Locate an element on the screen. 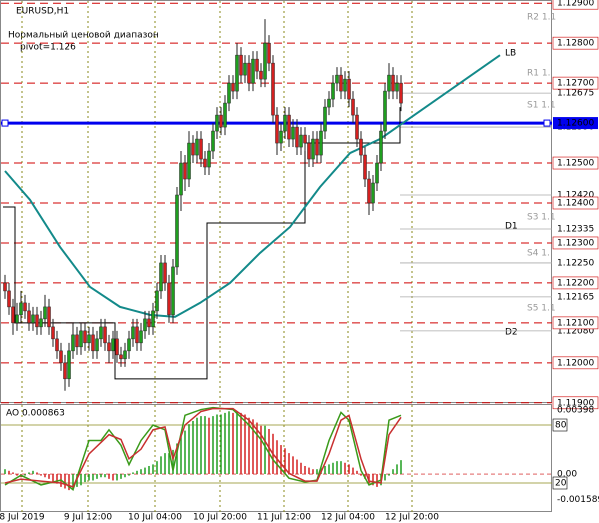  y-tick-label: 1.12200 is located at coordinates (575, 283).